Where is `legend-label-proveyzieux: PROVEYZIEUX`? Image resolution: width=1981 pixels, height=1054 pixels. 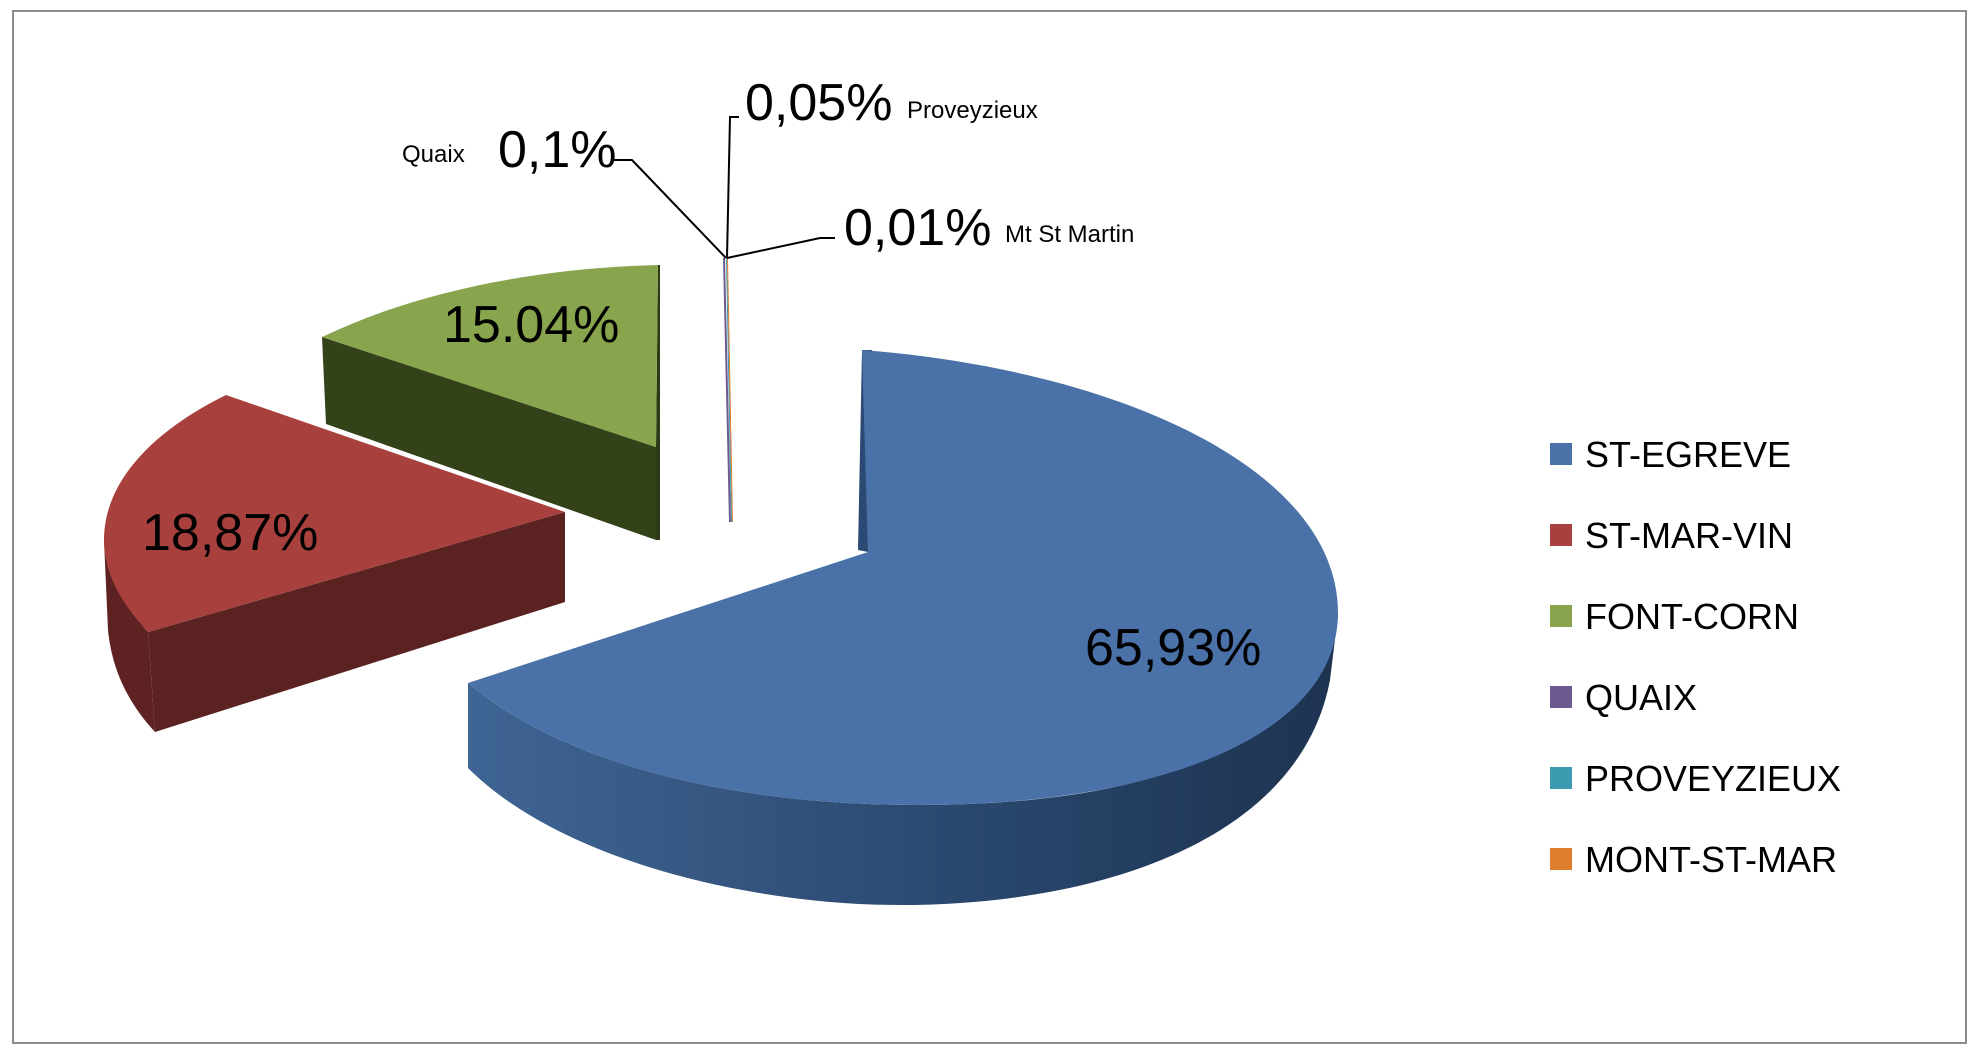 legend-label-proveyzieux: PROVEYZIEUX is located at coordinates (1713, 778).